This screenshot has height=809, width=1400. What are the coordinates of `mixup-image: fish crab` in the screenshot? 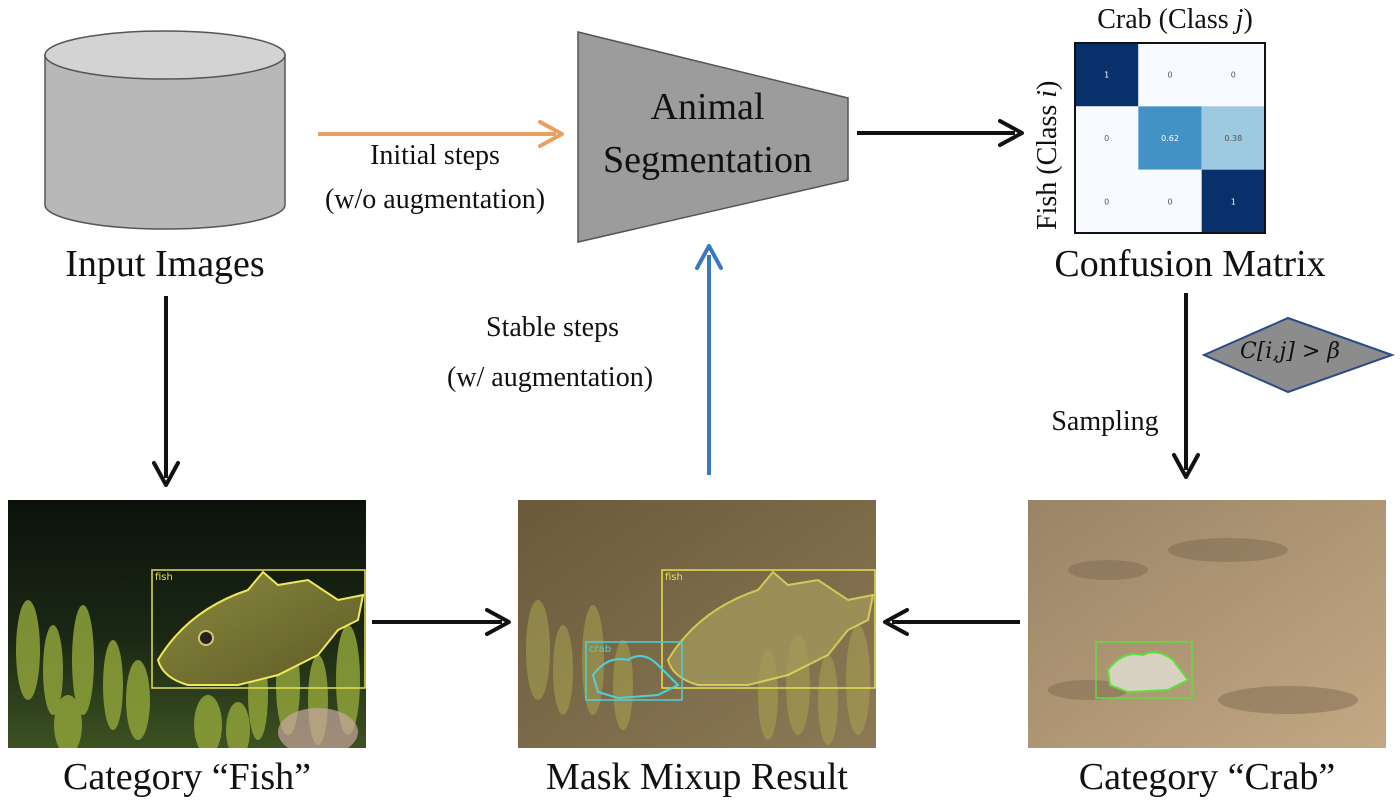 It's located at (697, 624).